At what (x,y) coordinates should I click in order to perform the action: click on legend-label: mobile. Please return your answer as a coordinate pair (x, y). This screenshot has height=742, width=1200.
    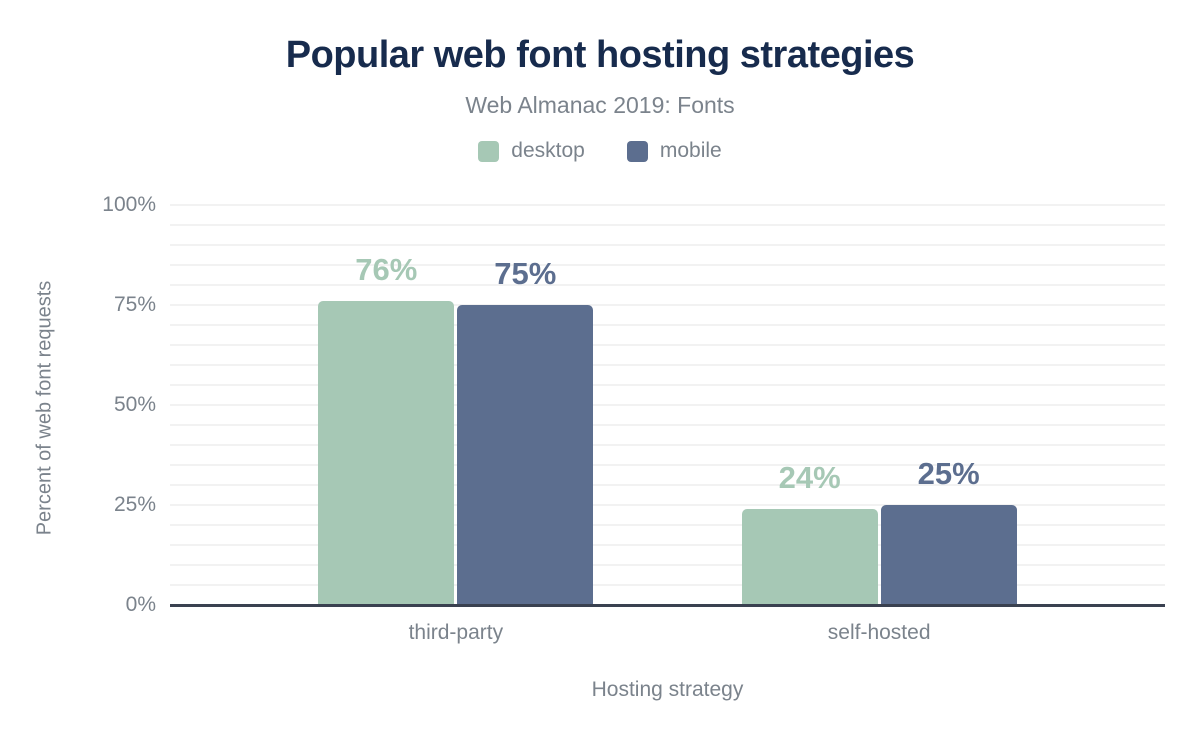
    Looking at the image, I should click on (690, 150).